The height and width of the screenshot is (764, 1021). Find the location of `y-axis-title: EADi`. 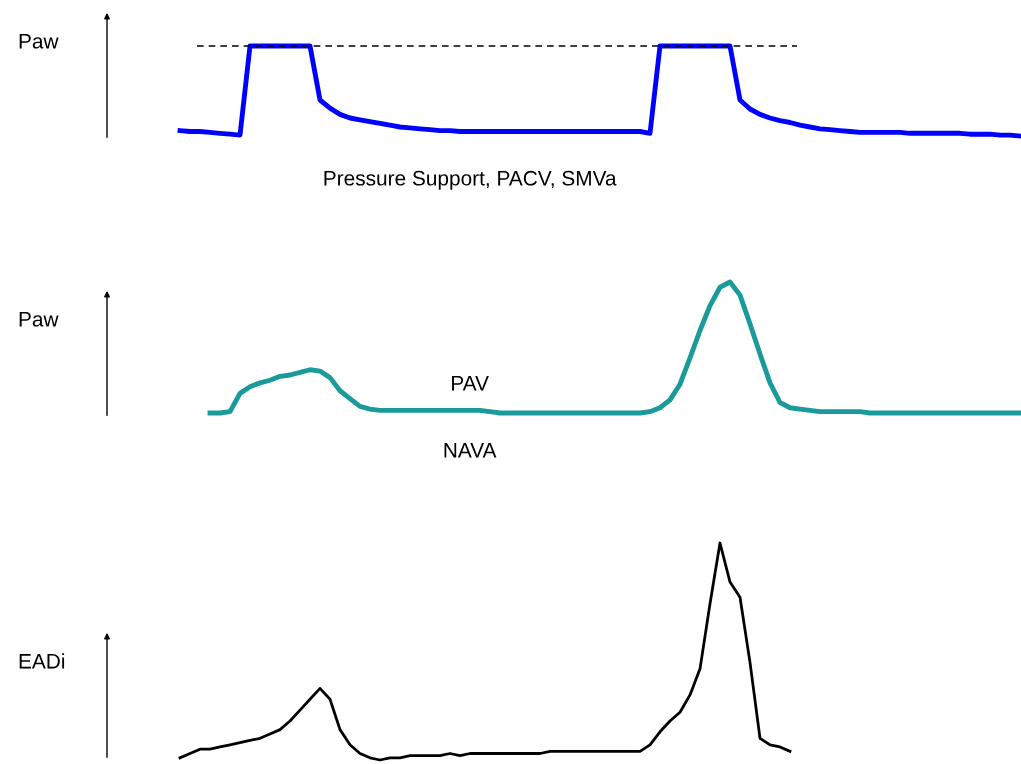

y-axis-title: EADi is located at coordinates (42, 661).